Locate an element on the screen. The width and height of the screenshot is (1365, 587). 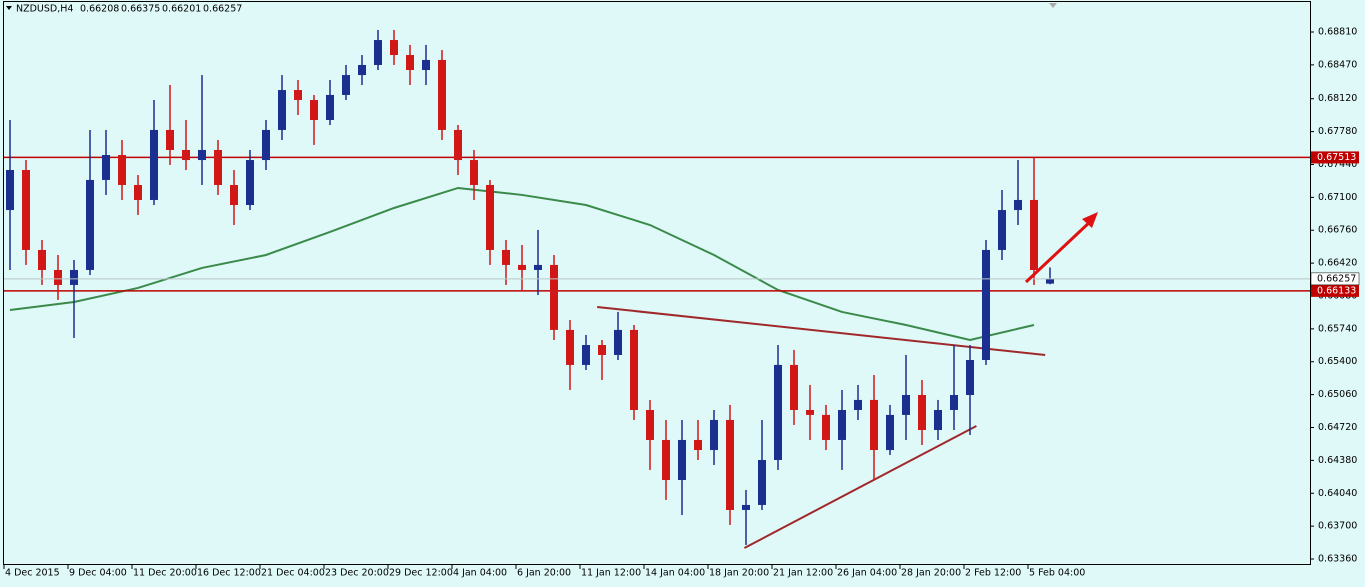
y-tick-label: 0.68120 is located at coordinates (1337, 98).